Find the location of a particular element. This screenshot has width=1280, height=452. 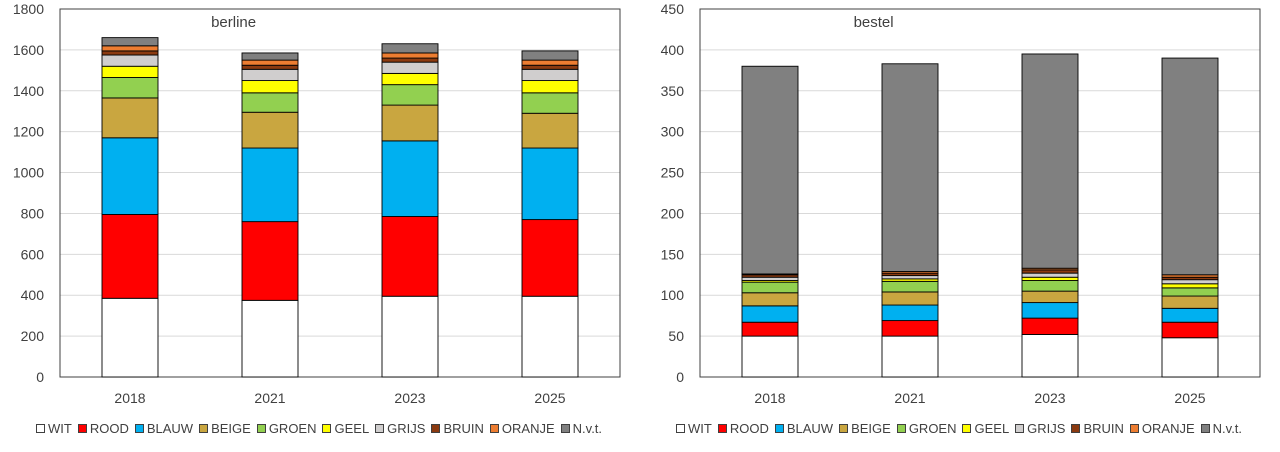

bar-segment-nvt-2023 is located at coordinates (1050, 161).